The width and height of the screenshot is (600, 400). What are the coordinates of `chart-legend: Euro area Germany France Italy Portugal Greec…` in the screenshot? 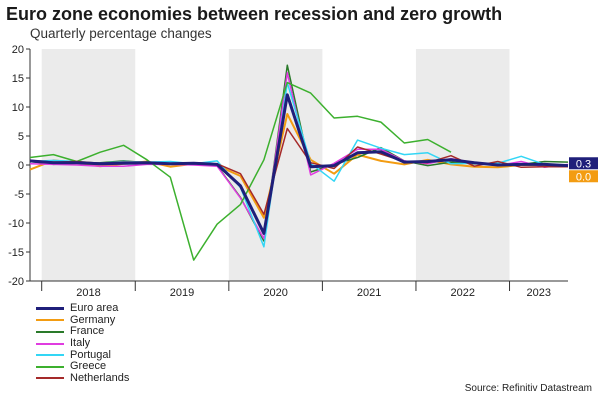 It's located at (82, 343).